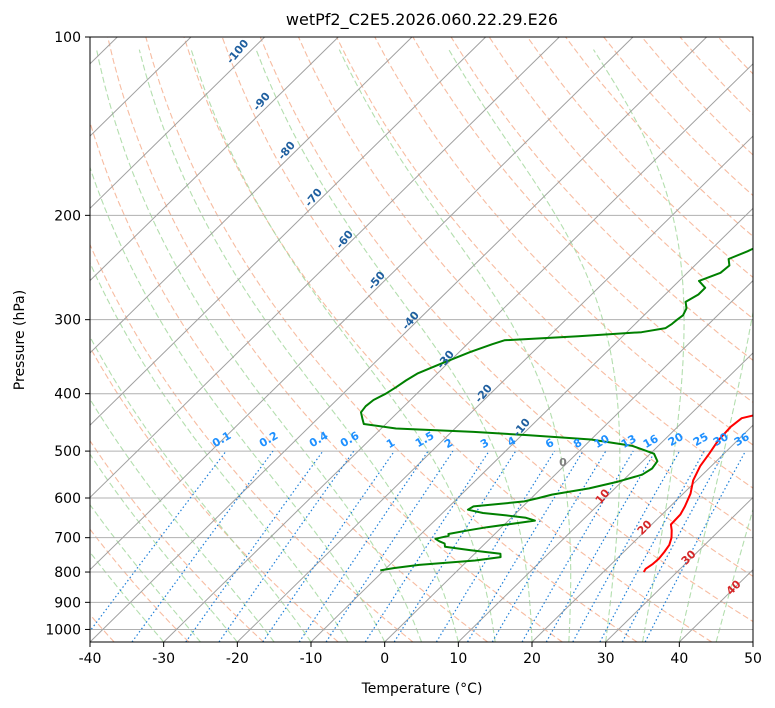 The image size is (775, 708). I want to click on x-tick-label: -30, so click(163, 659).